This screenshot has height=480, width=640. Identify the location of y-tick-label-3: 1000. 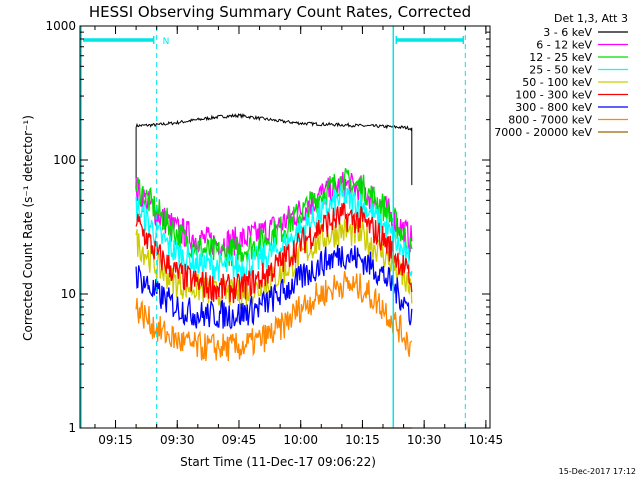
(60, 26).